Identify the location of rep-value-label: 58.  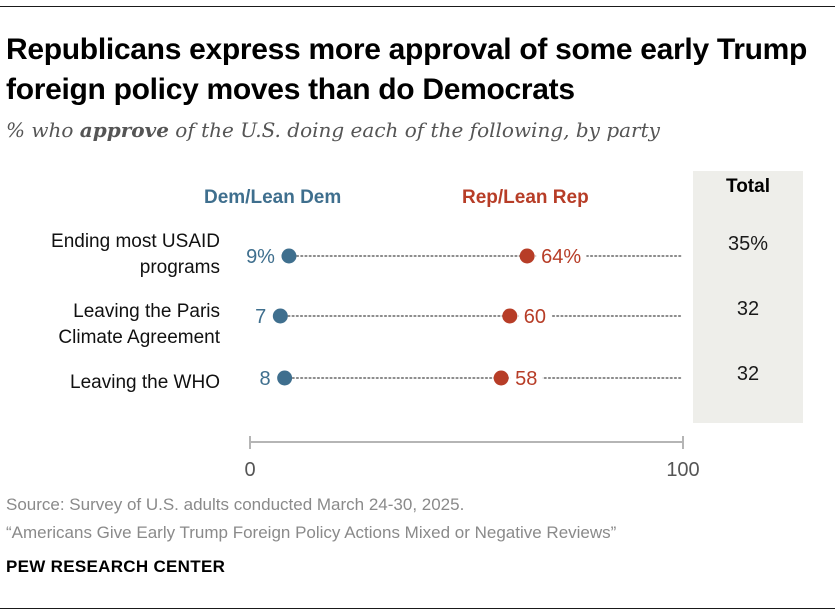
(526, 379).